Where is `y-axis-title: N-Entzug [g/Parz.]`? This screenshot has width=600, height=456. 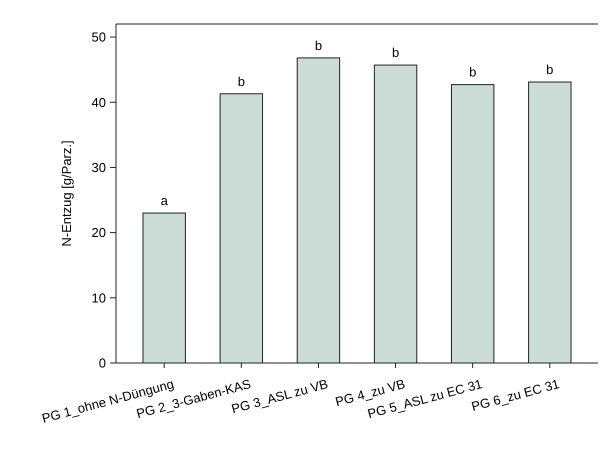
y-axis-title: N-Entzug [g/Parz.] is located at coordinates (66, 193).